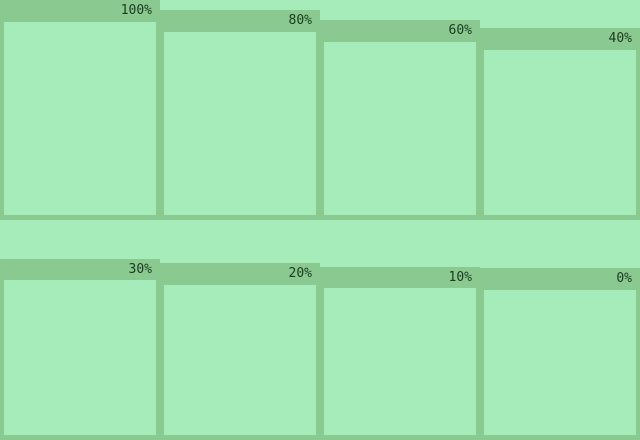 The height and width of the screenshot is (440, 640). I want to click on panel-label: 60%, so click(460, 30).